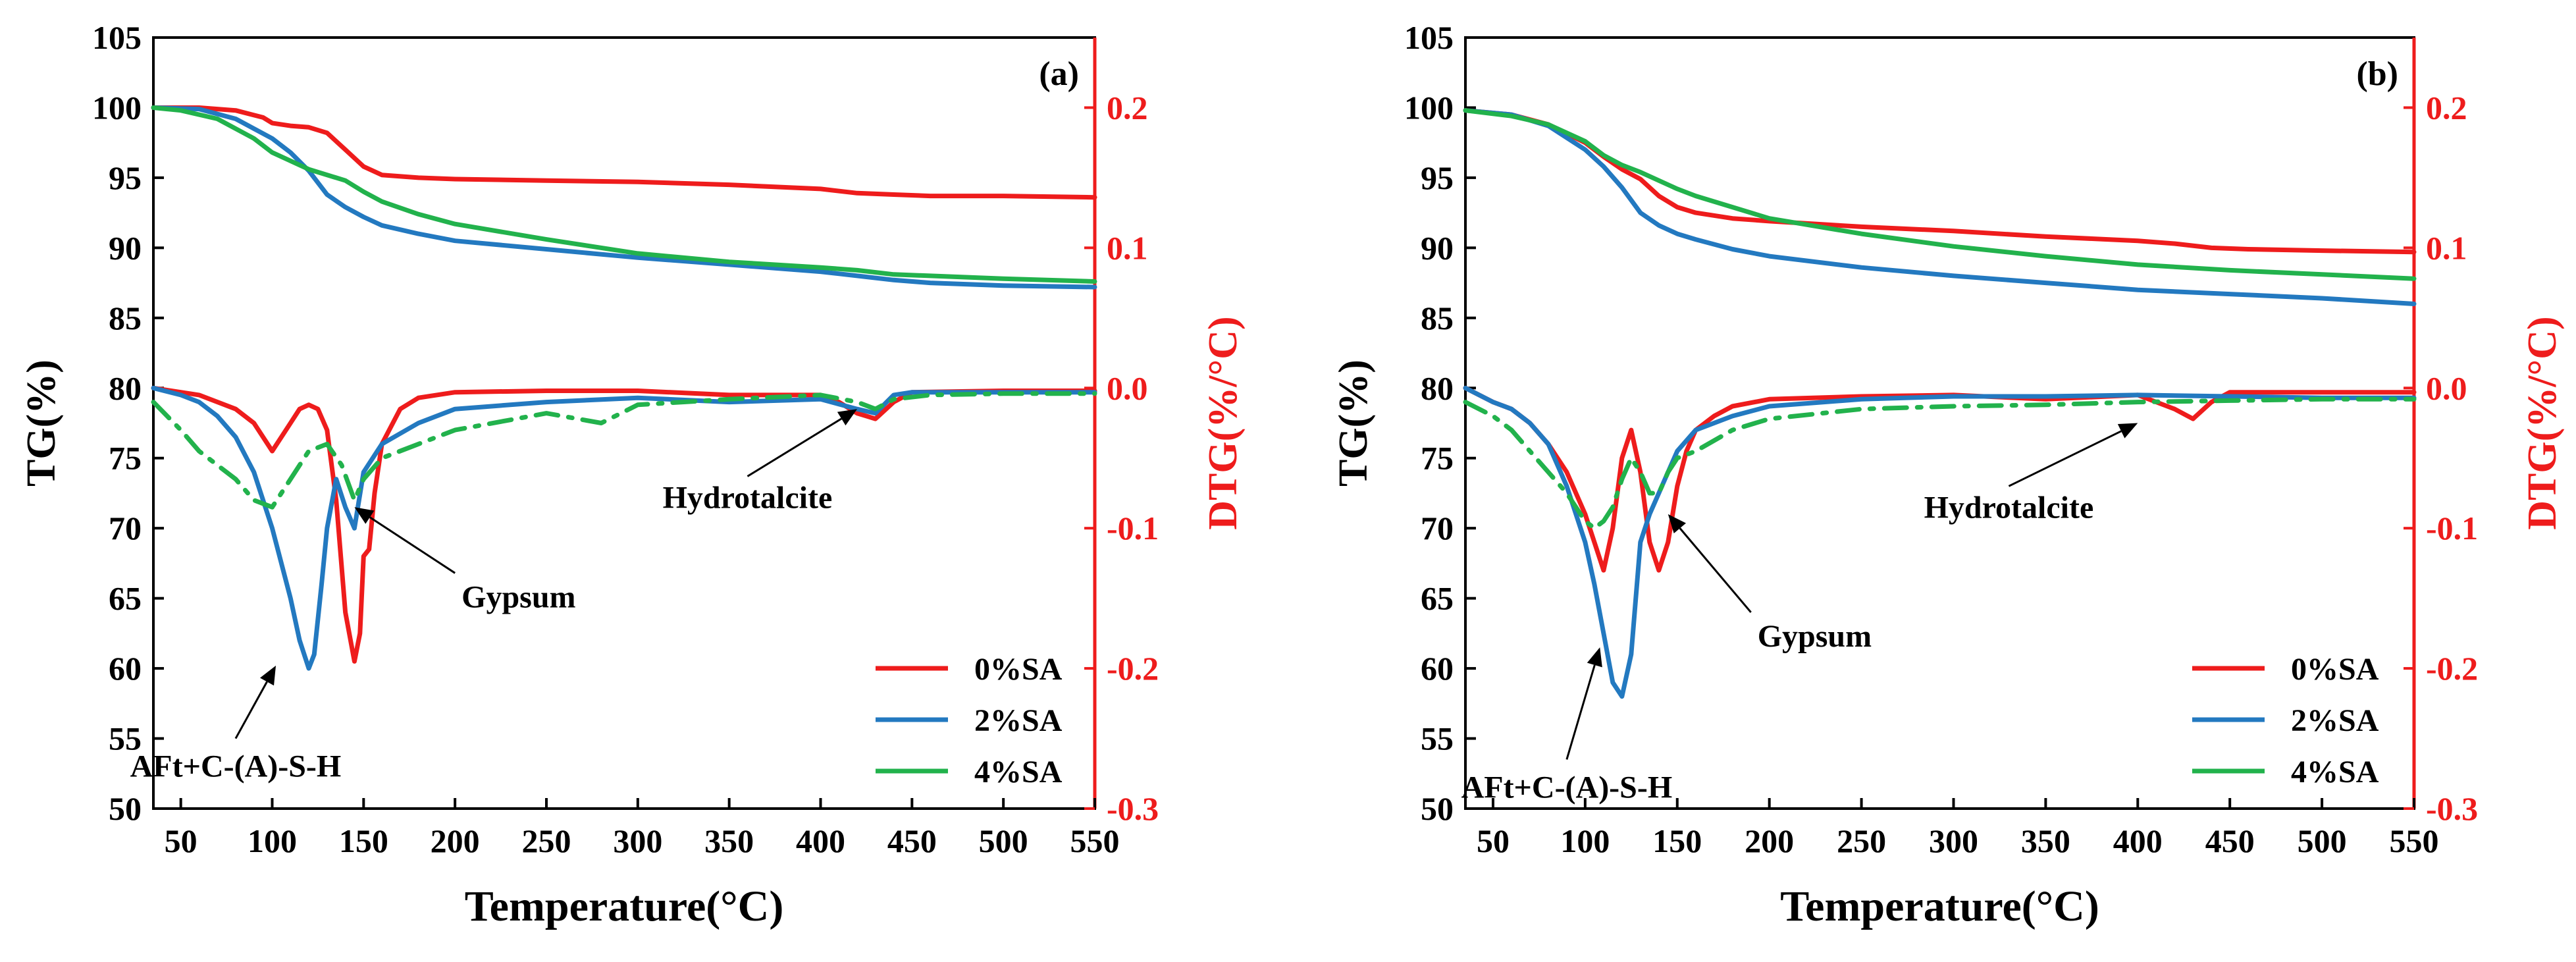 Image resolution: width=2576 pixels, height=962 pixels. I want to click on x-tick-label: 550, so click(2414, 840).